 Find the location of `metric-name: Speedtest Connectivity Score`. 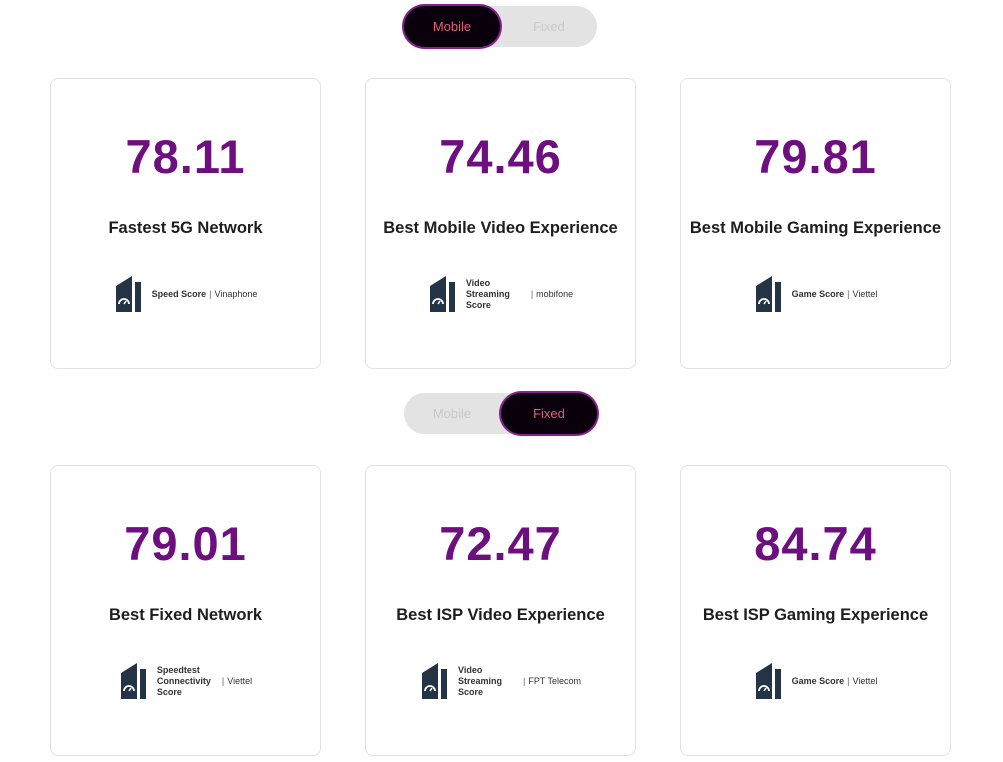

metric-name: Speedtest Connectivity Score is located at coordinates (183, 680).